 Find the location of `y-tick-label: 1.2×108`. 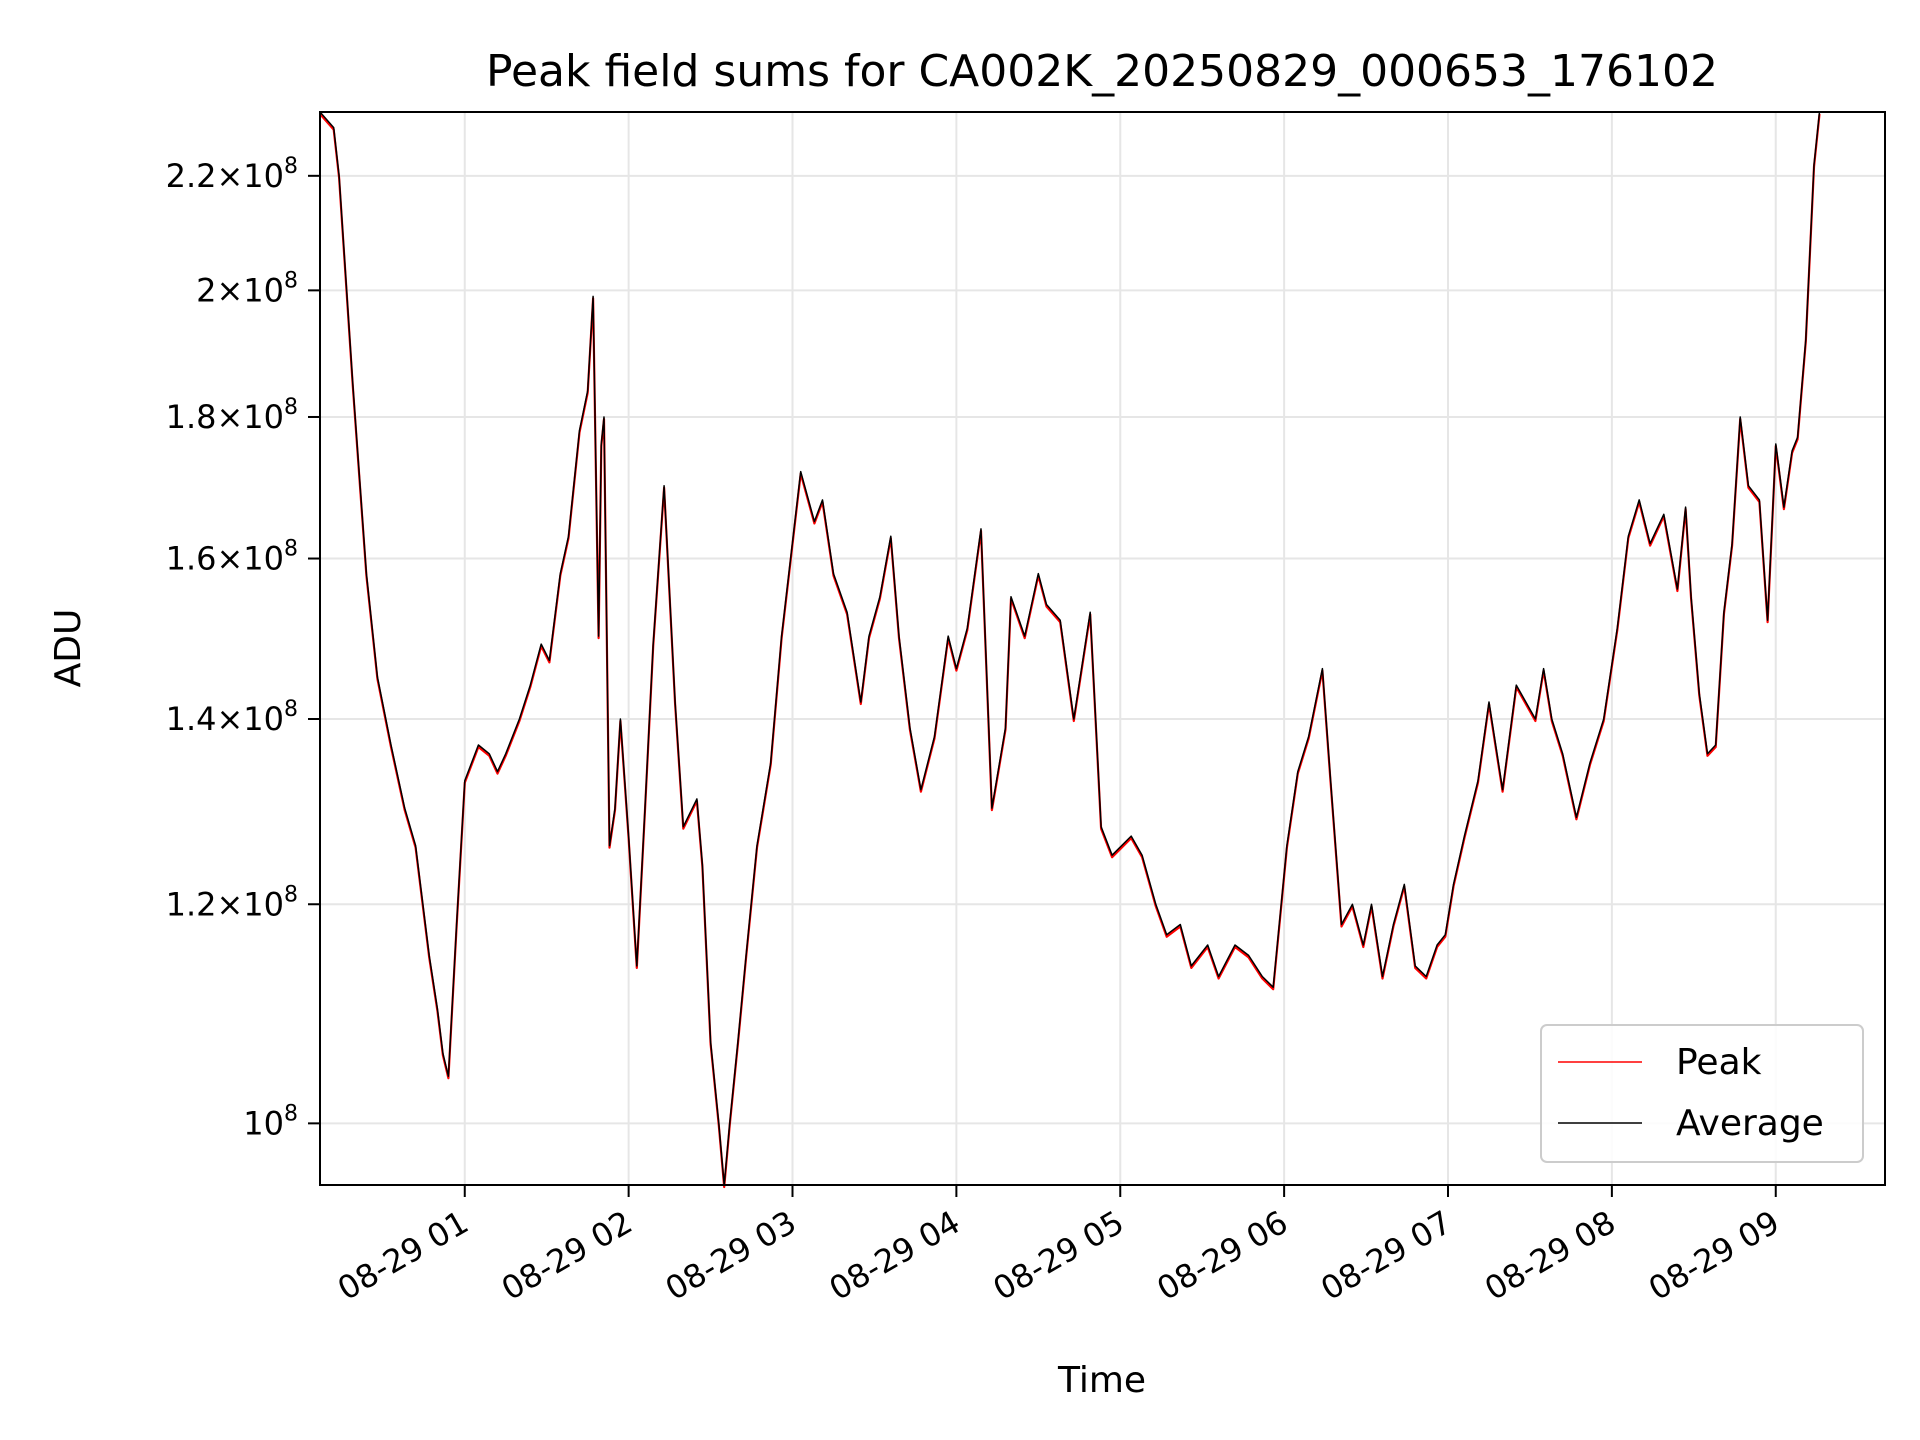

y-tick-label: 1.2×108 is located at coordinates (232, 902).